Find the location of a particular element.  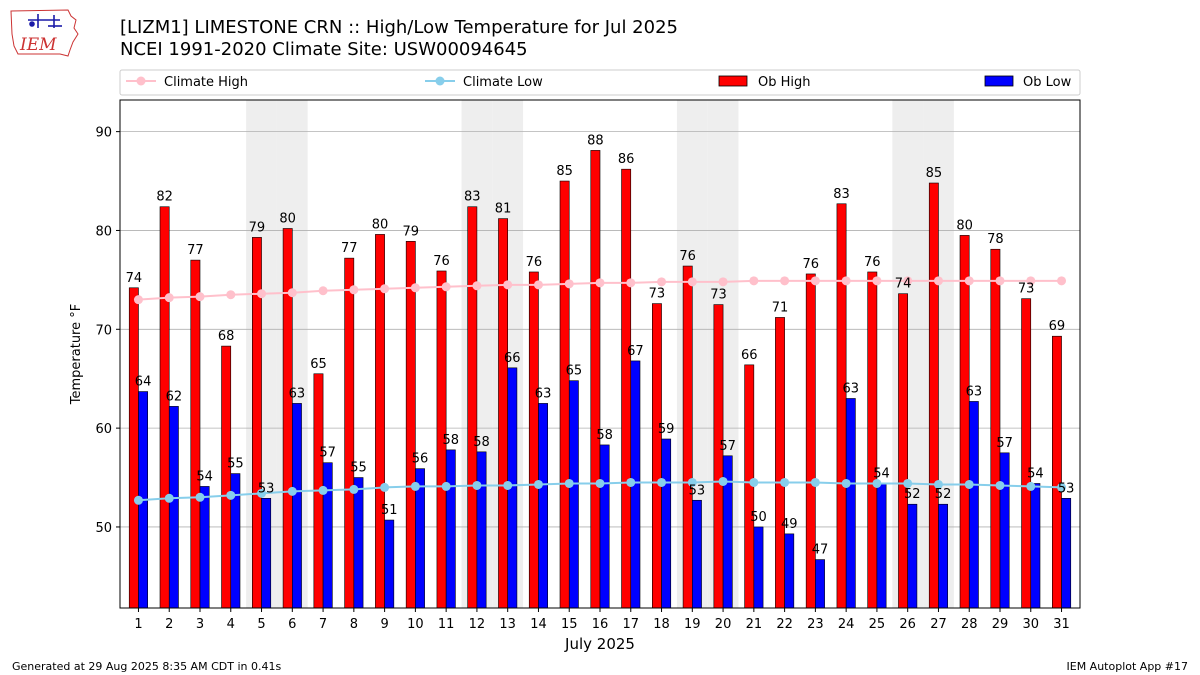

x-tick-label-30: 30 is located at coordinates (1030, 624).